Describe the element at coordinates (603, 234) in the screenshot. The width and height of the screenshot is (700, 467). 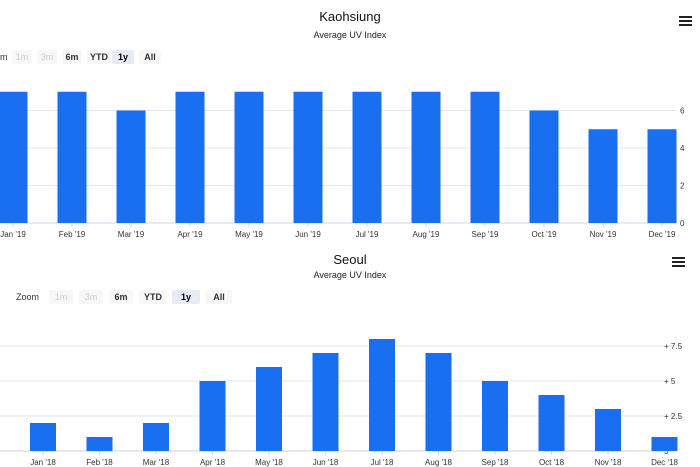
I see `x-tick-label: Nov '19` at that location.